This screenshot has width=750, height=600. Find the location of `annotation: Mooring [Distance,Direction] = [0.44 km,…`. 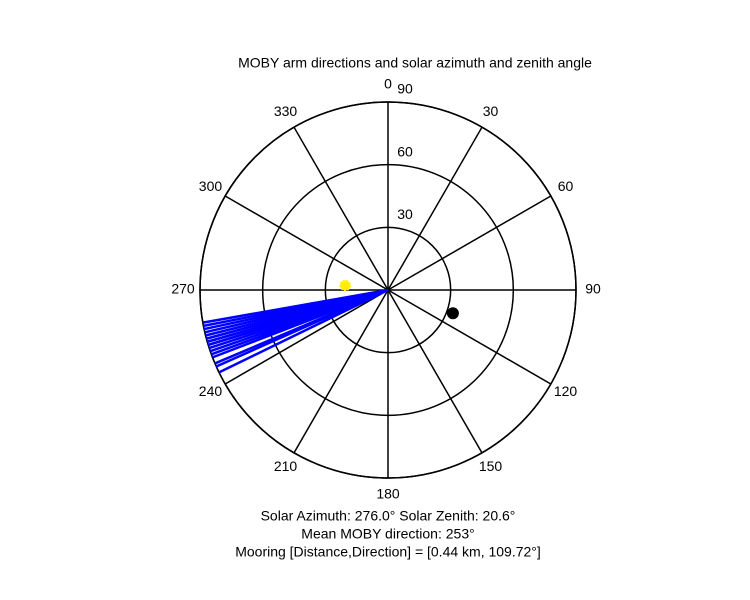

annotation: Mooring [Distance,Direction] = [0.44 km,… is located at coordinates (388, 552).